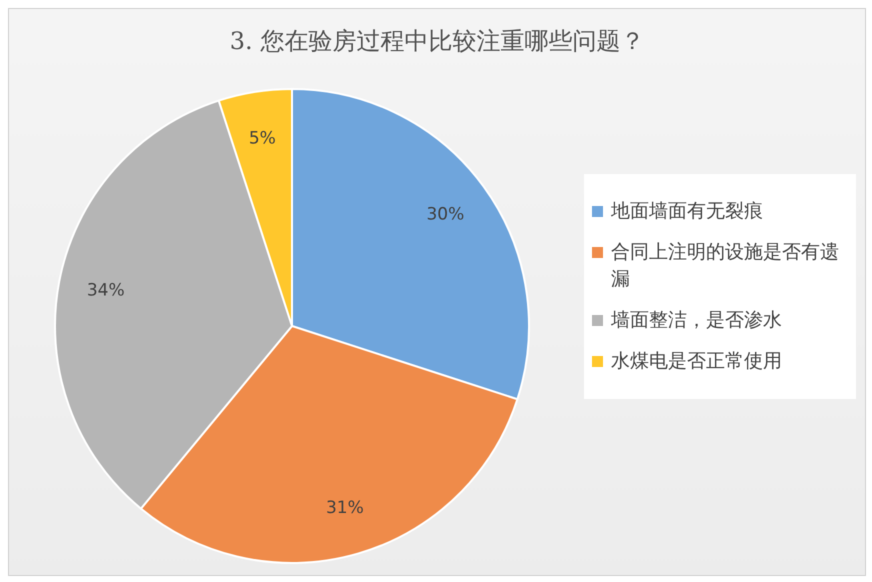 The height and width of the screenshot is (582, 872). What do you see at coordinates (725, 266) in the screenshot?
I see `legend-label: 合同上注明的设施是否有遗漏` at bounding box center [725, 266].